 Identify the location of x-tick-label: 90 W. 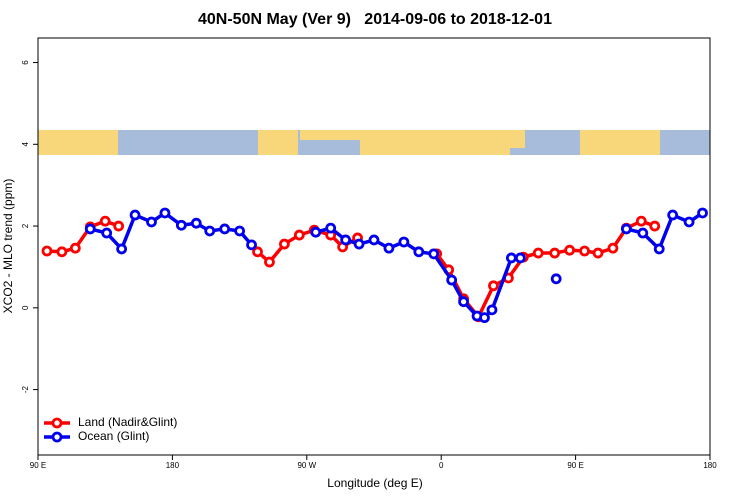
(306, 465).